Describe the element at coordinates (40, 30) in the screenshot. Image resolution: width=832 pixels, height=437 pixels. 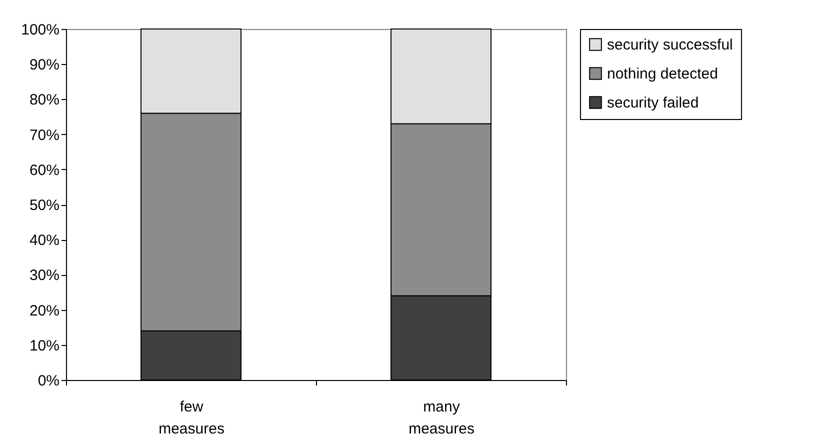
I see `y-tick-label: 100%` at that location.